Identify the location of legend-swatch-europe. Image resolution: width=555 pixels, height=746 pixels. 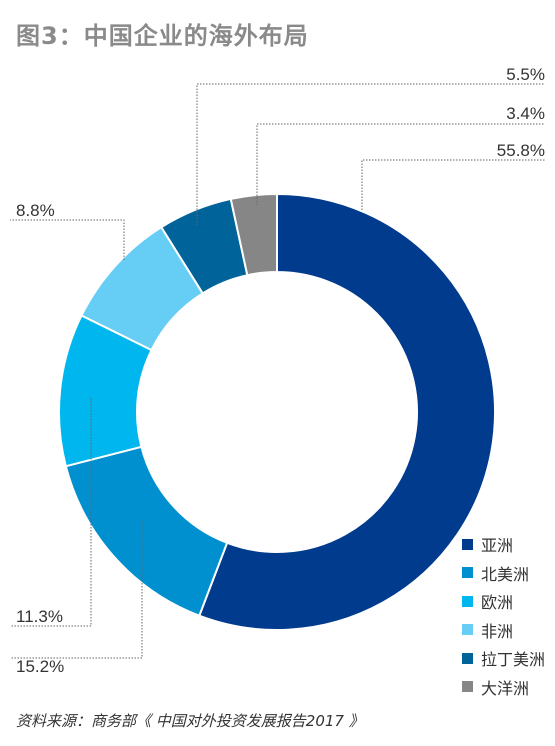
(467, 601).